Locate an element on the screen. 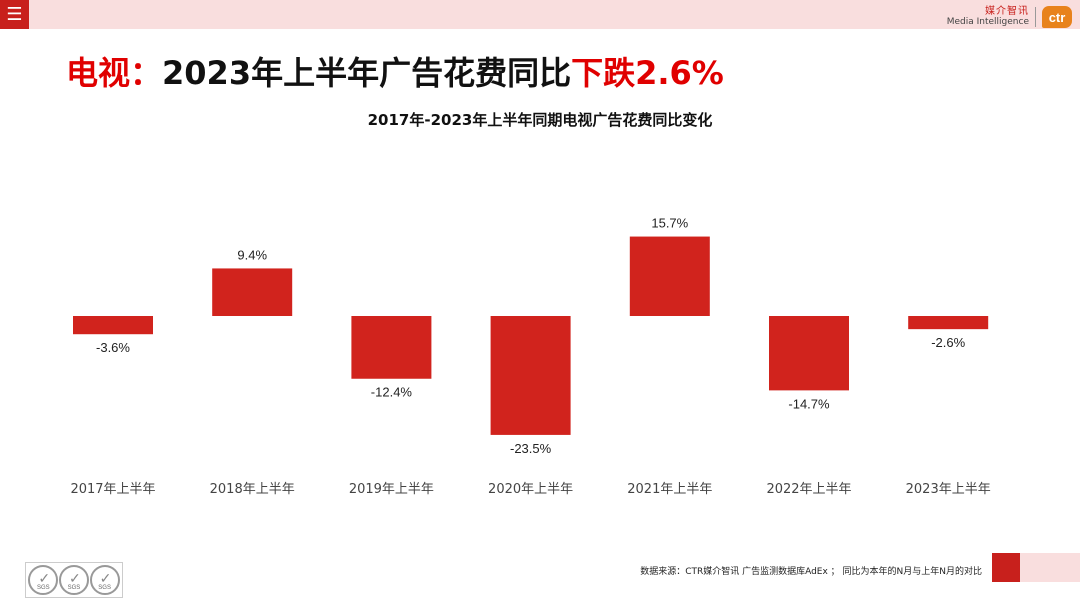 This screenshot has height=608, width=1080. x-tick-label: 2020年上半年 is located at coordinates (530, 489).